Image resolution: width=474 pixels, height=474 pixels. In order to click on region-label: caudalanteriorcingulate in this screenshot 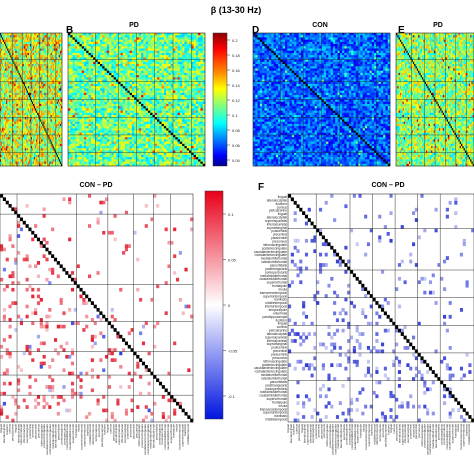, I will do `click(270, 368)`.